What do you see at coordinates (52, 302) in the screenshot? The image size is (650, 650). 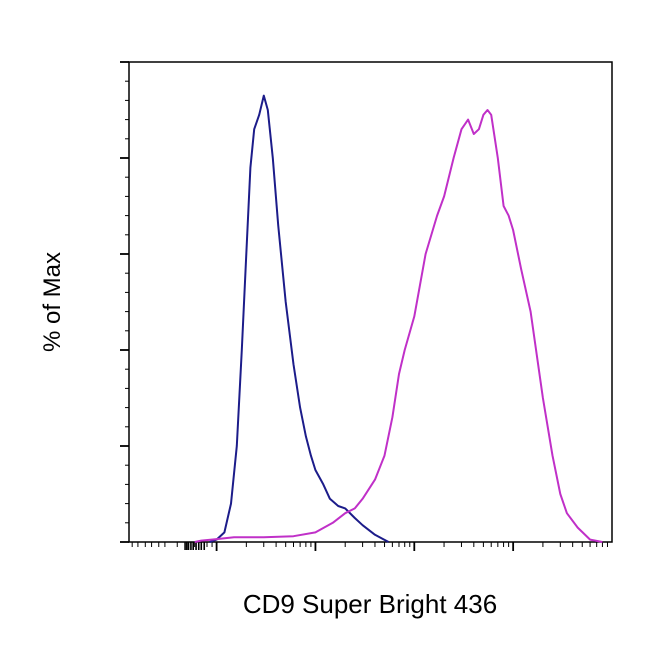 I see `y-axis-label: % of Max` at bounding box center [52, 302].